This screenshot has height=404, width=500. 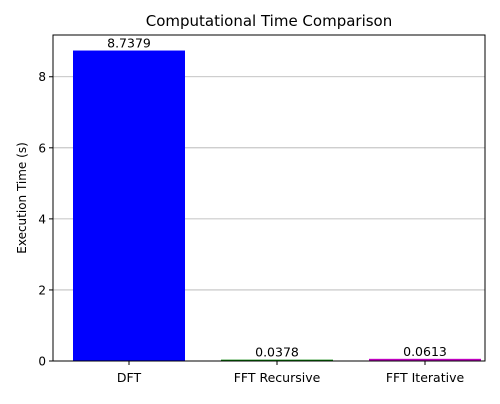 I want to click on bar-fft-recursive, so click(x=277, y=360).